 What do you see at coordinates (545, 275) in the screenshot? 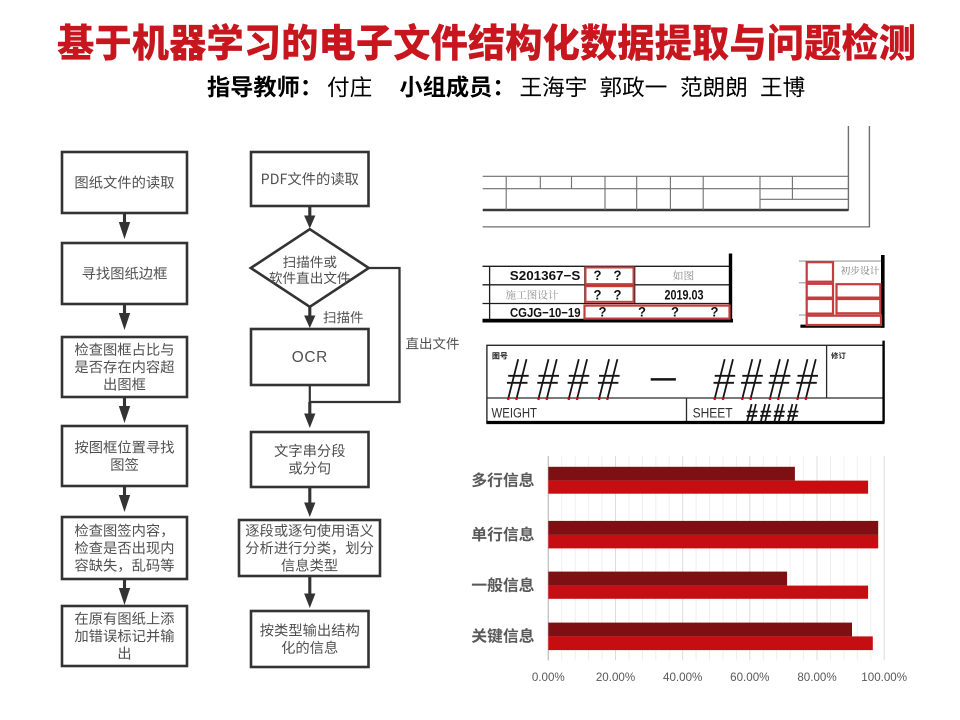
I see `svg-text: S201367−S` at bounding box center [545, 275].